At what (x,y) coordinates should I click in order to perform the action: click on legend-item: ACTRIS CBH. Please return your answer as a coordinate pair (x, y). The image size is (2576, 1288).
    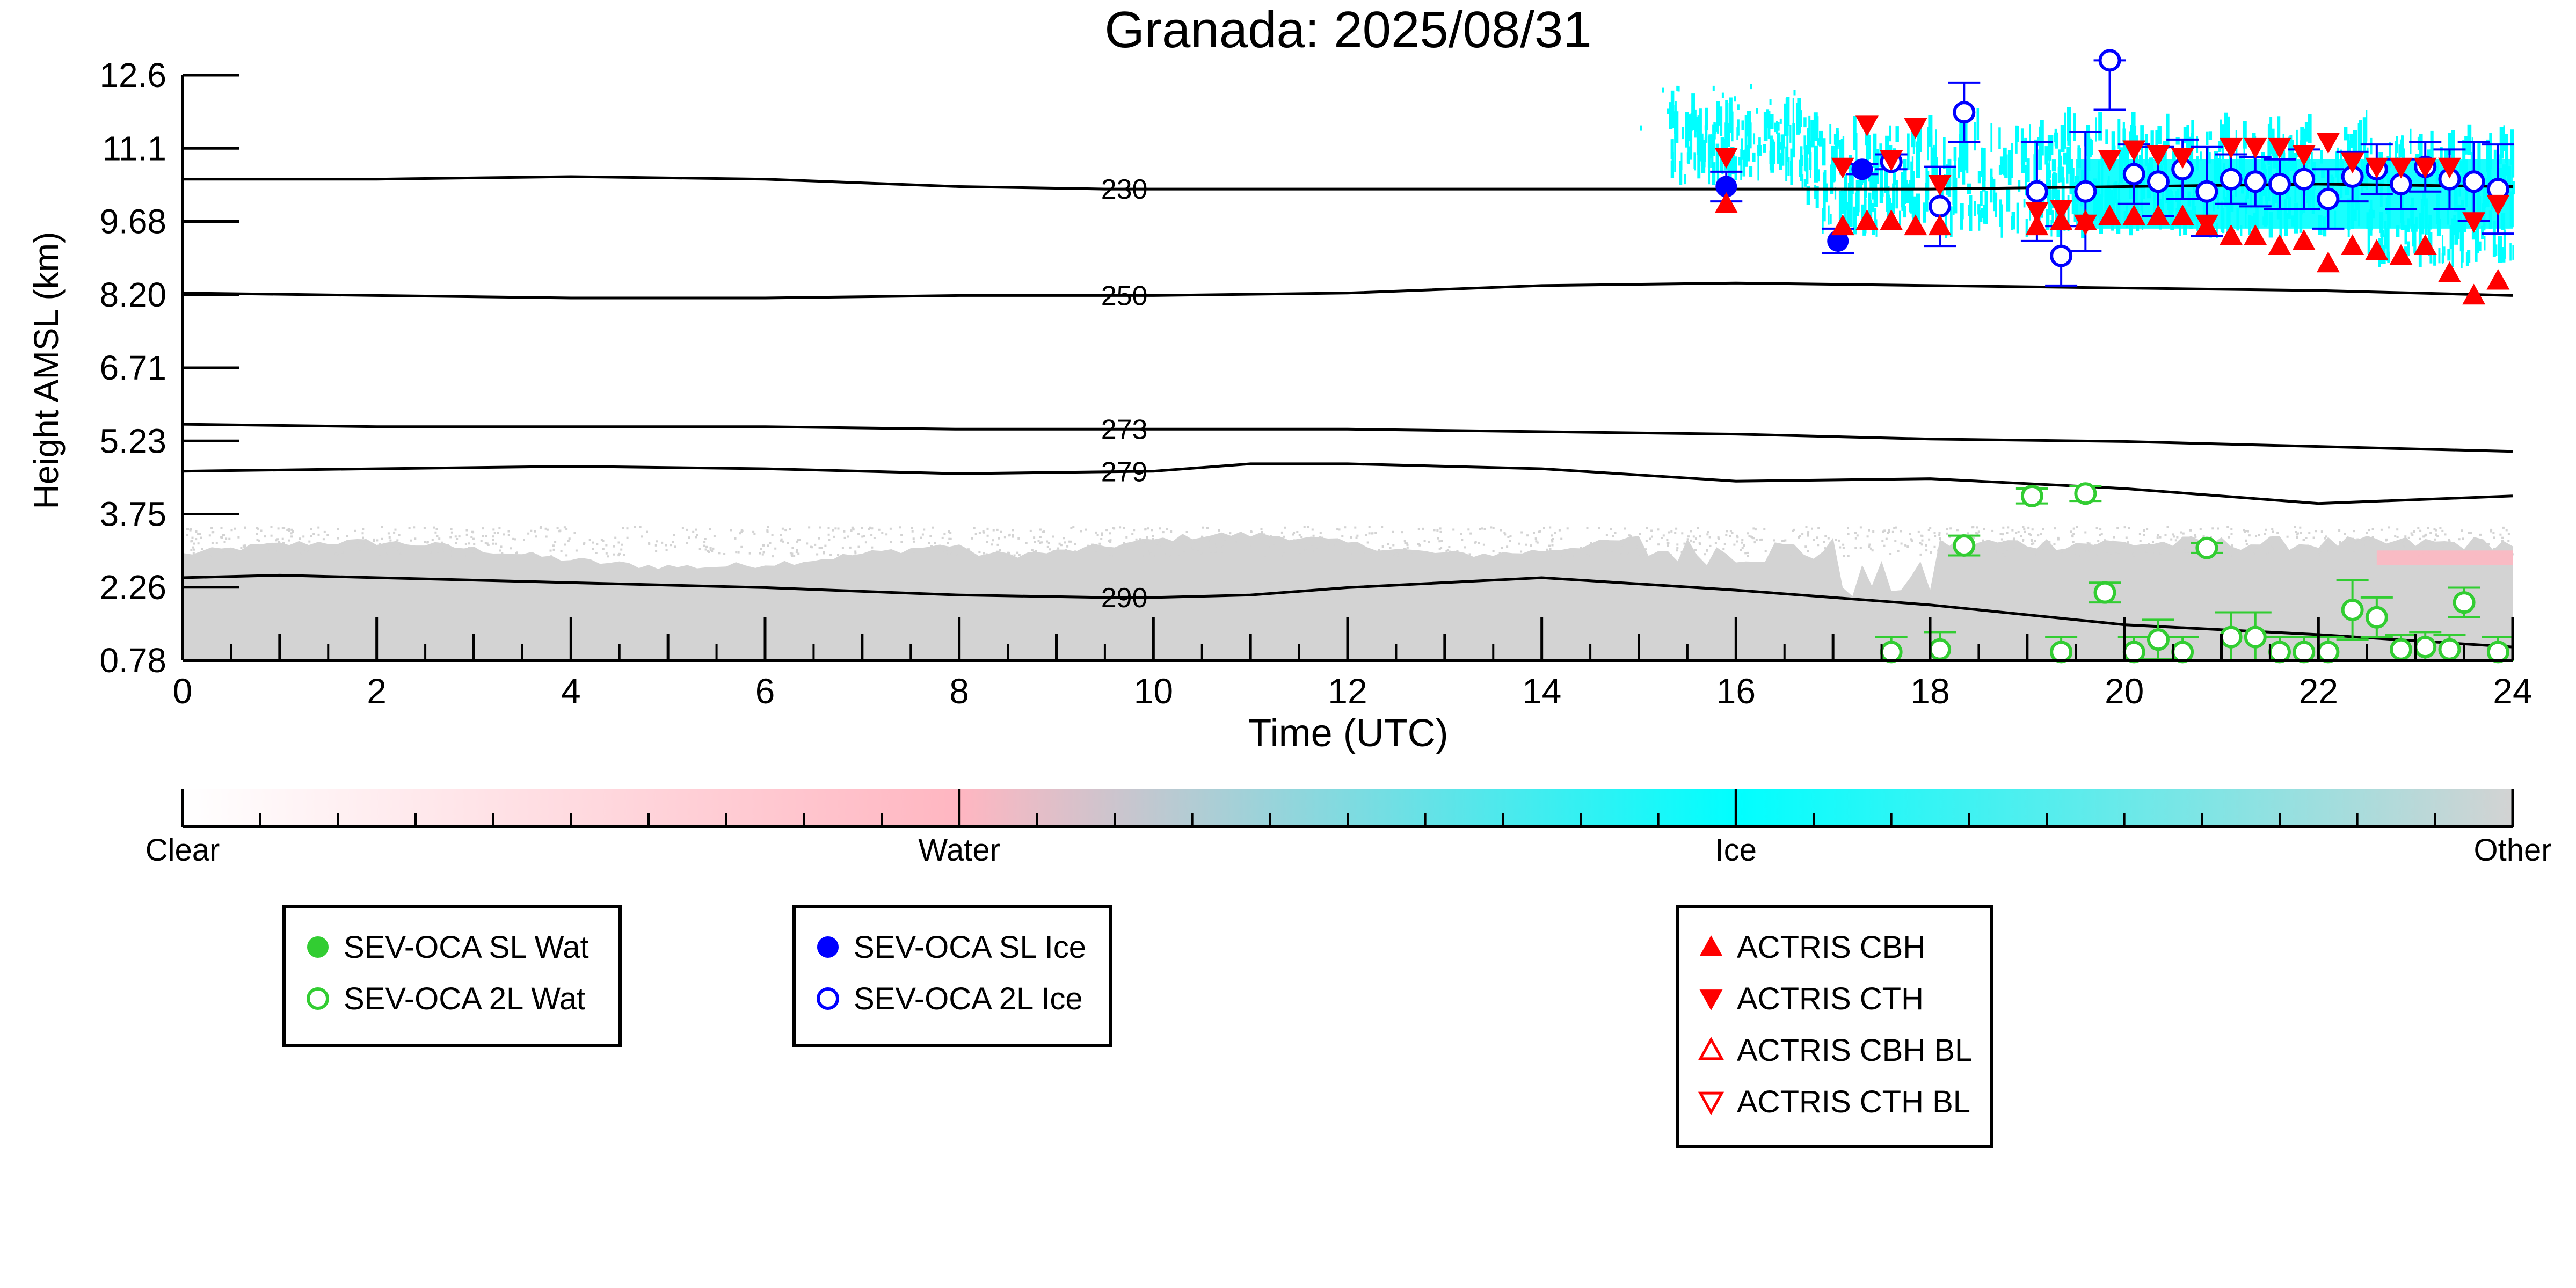
    Looking at the image, I should click on (1810, 947).